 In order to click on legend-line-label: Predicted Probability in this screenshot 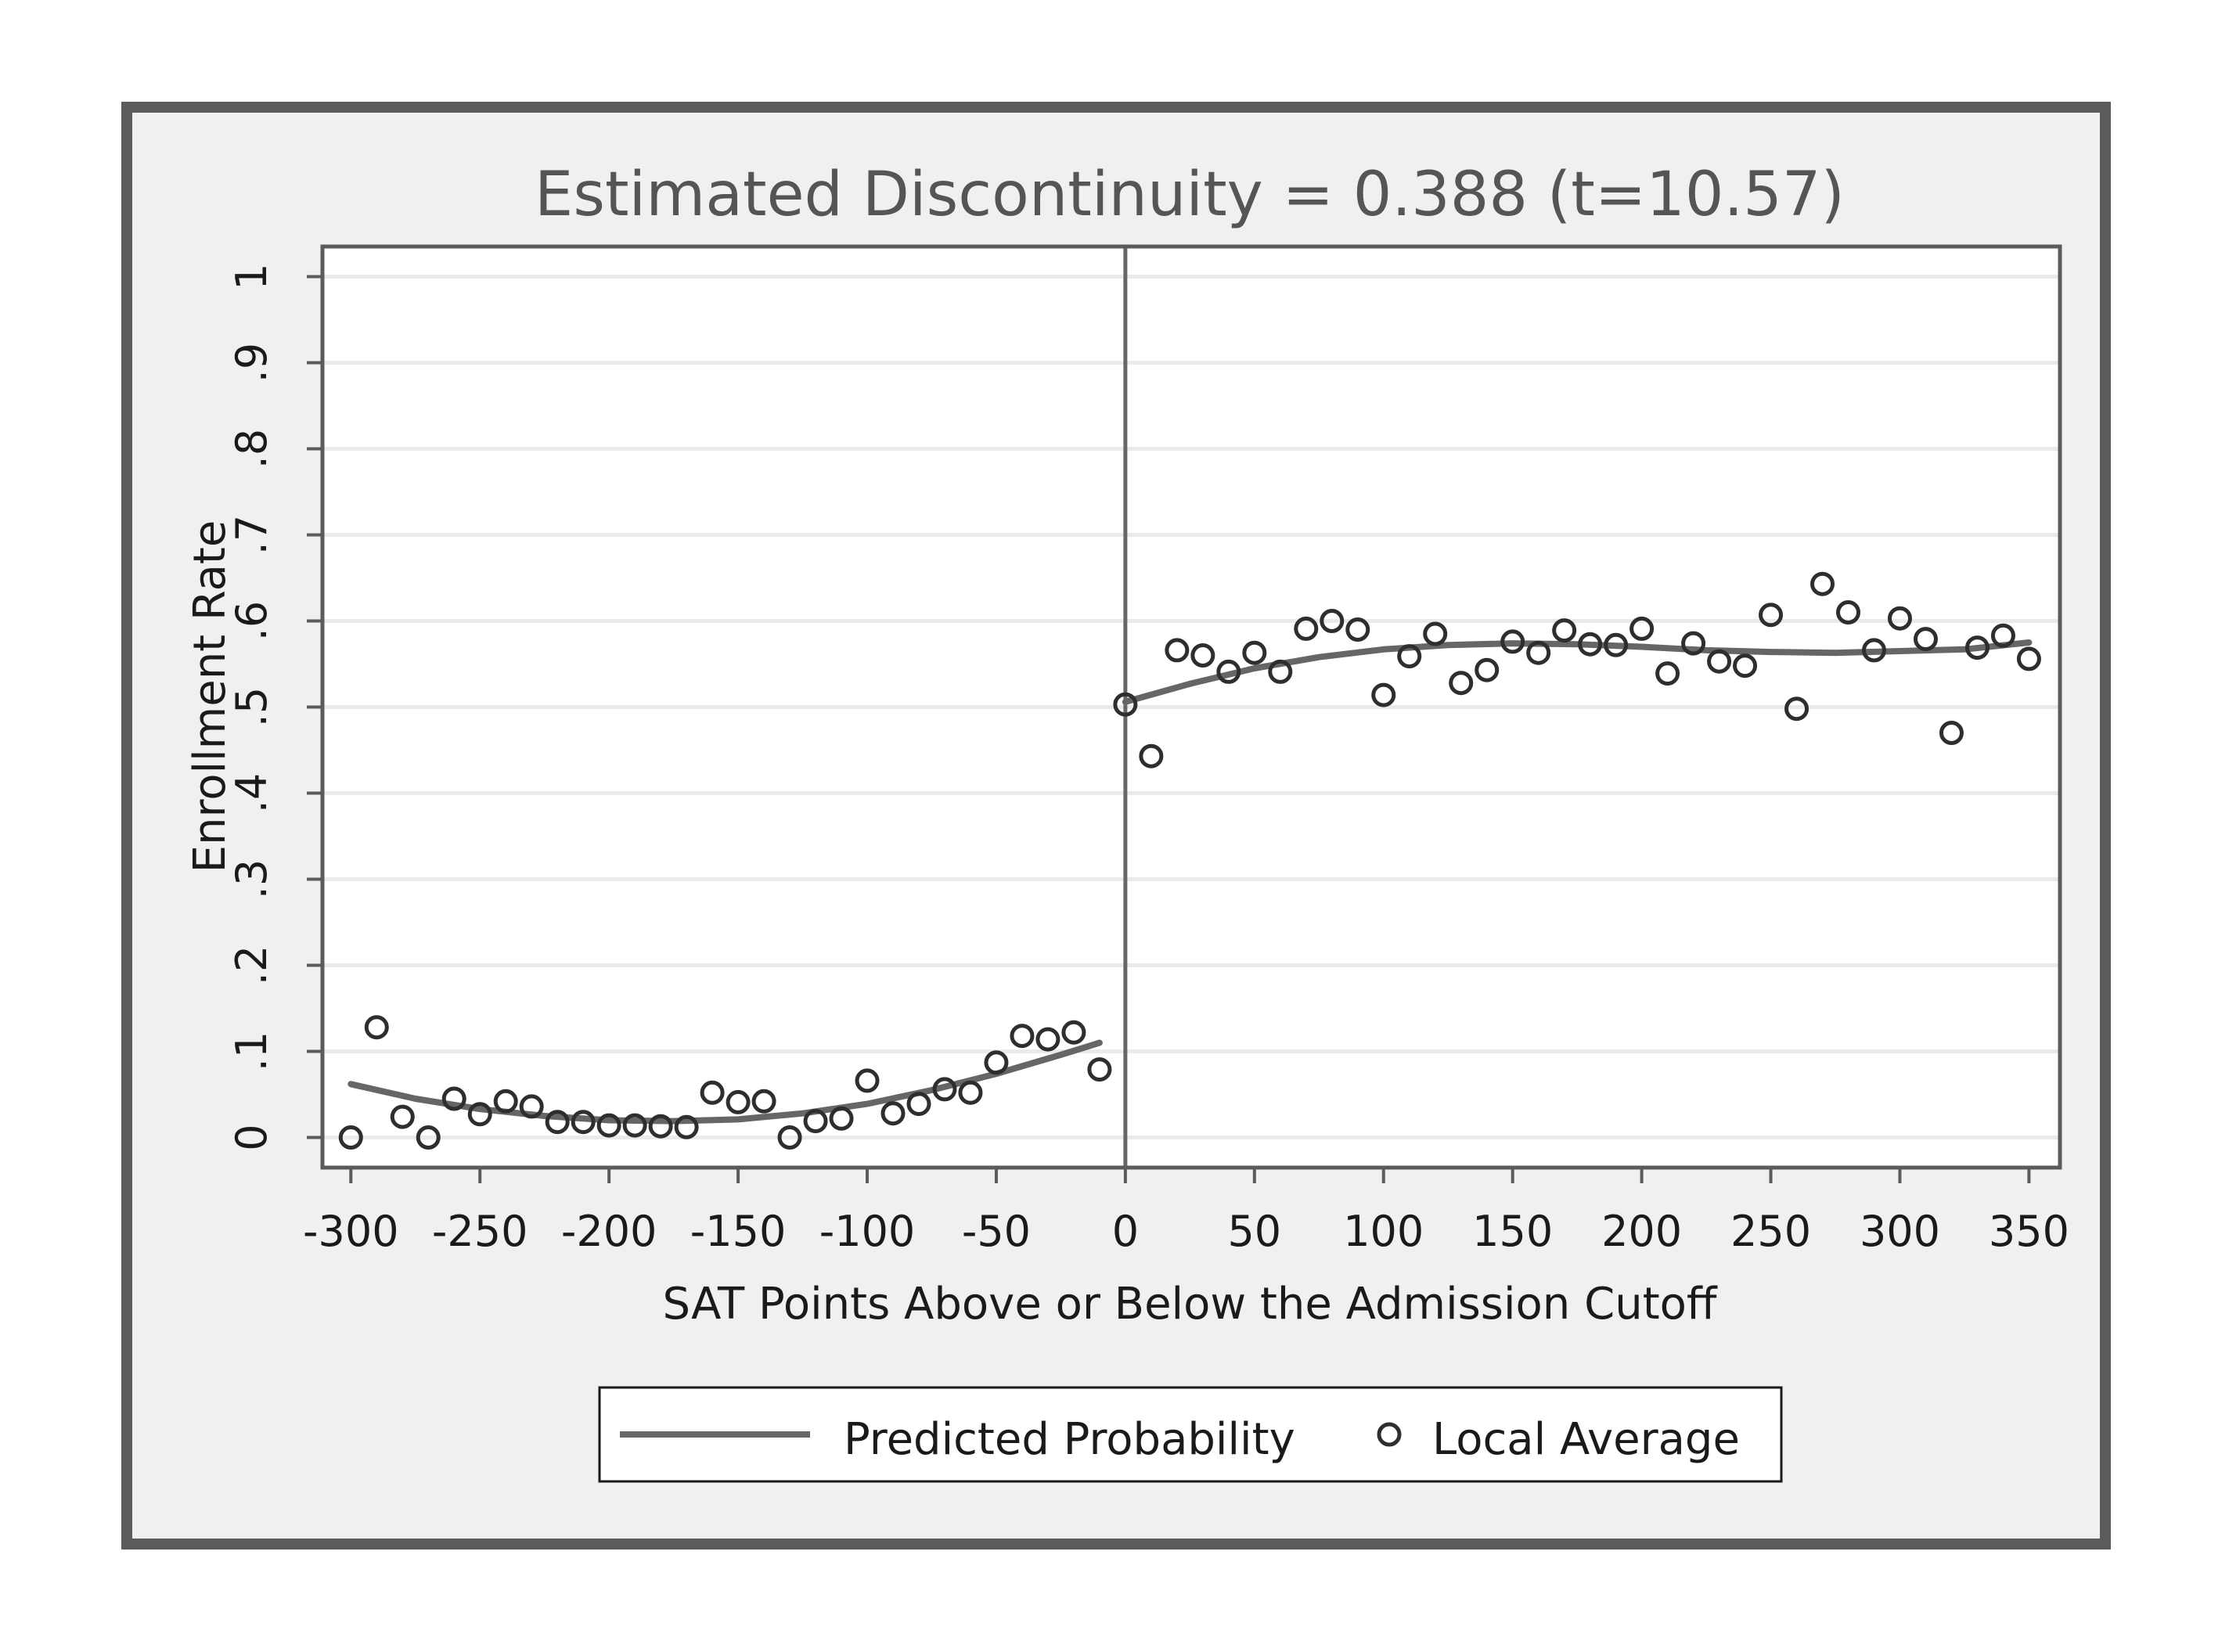, I will do `click(1069, 1439)`.